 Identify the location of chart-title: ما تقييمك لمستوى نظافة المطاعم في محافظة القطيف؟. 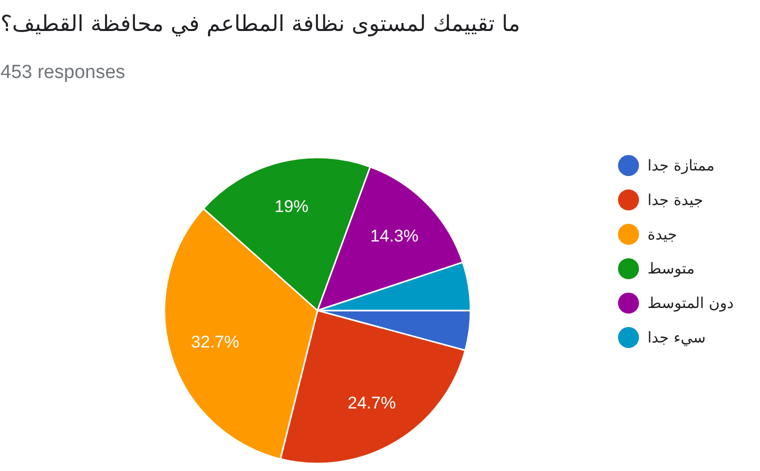
(260, 24).